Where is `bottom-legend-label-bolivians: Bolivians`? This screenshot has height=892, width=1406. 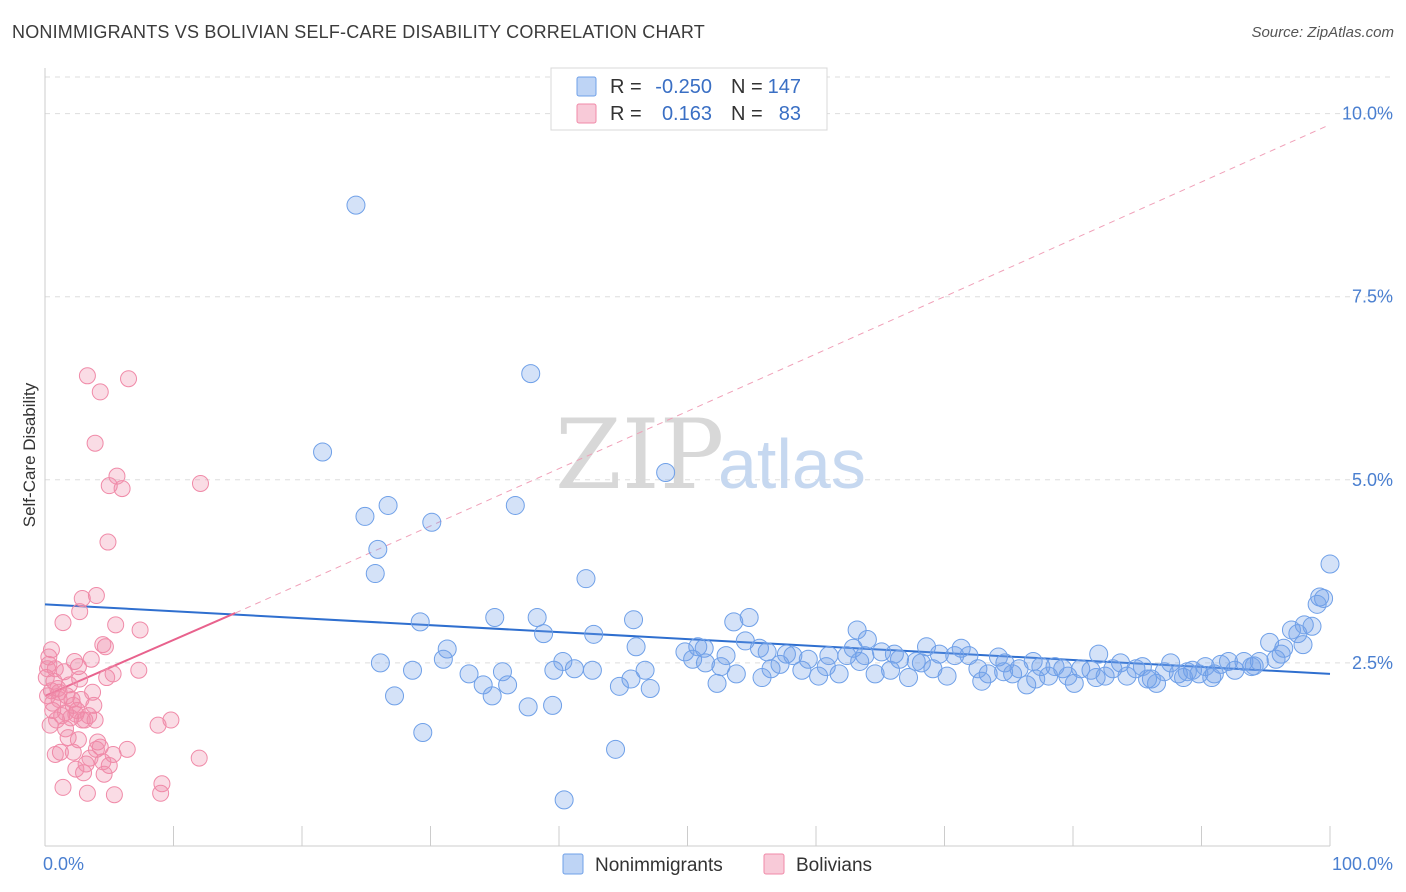
bottom-legend-label-bolivians: Bolivians is located at coordinates (834, 865).